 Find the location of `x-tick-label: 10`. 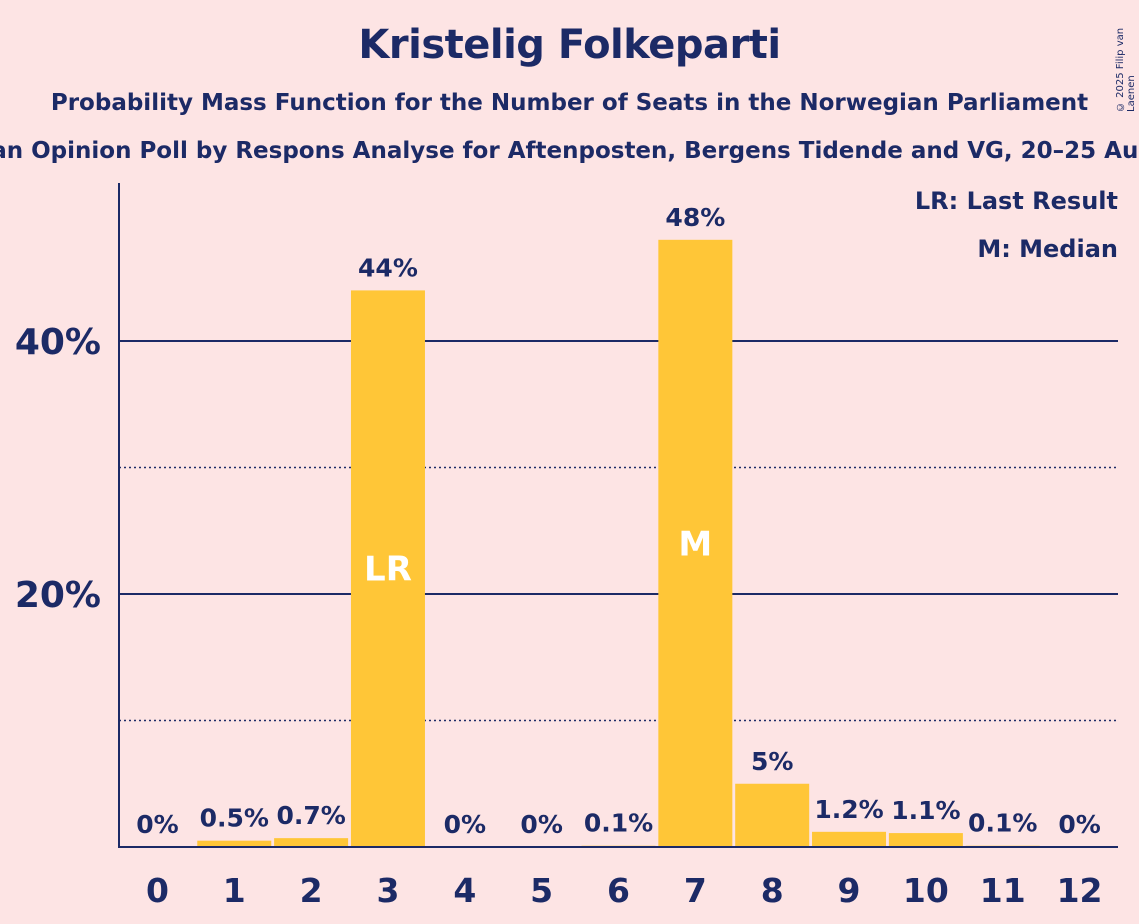

x-tick-label: 10 is located at coordinates (926, 890).